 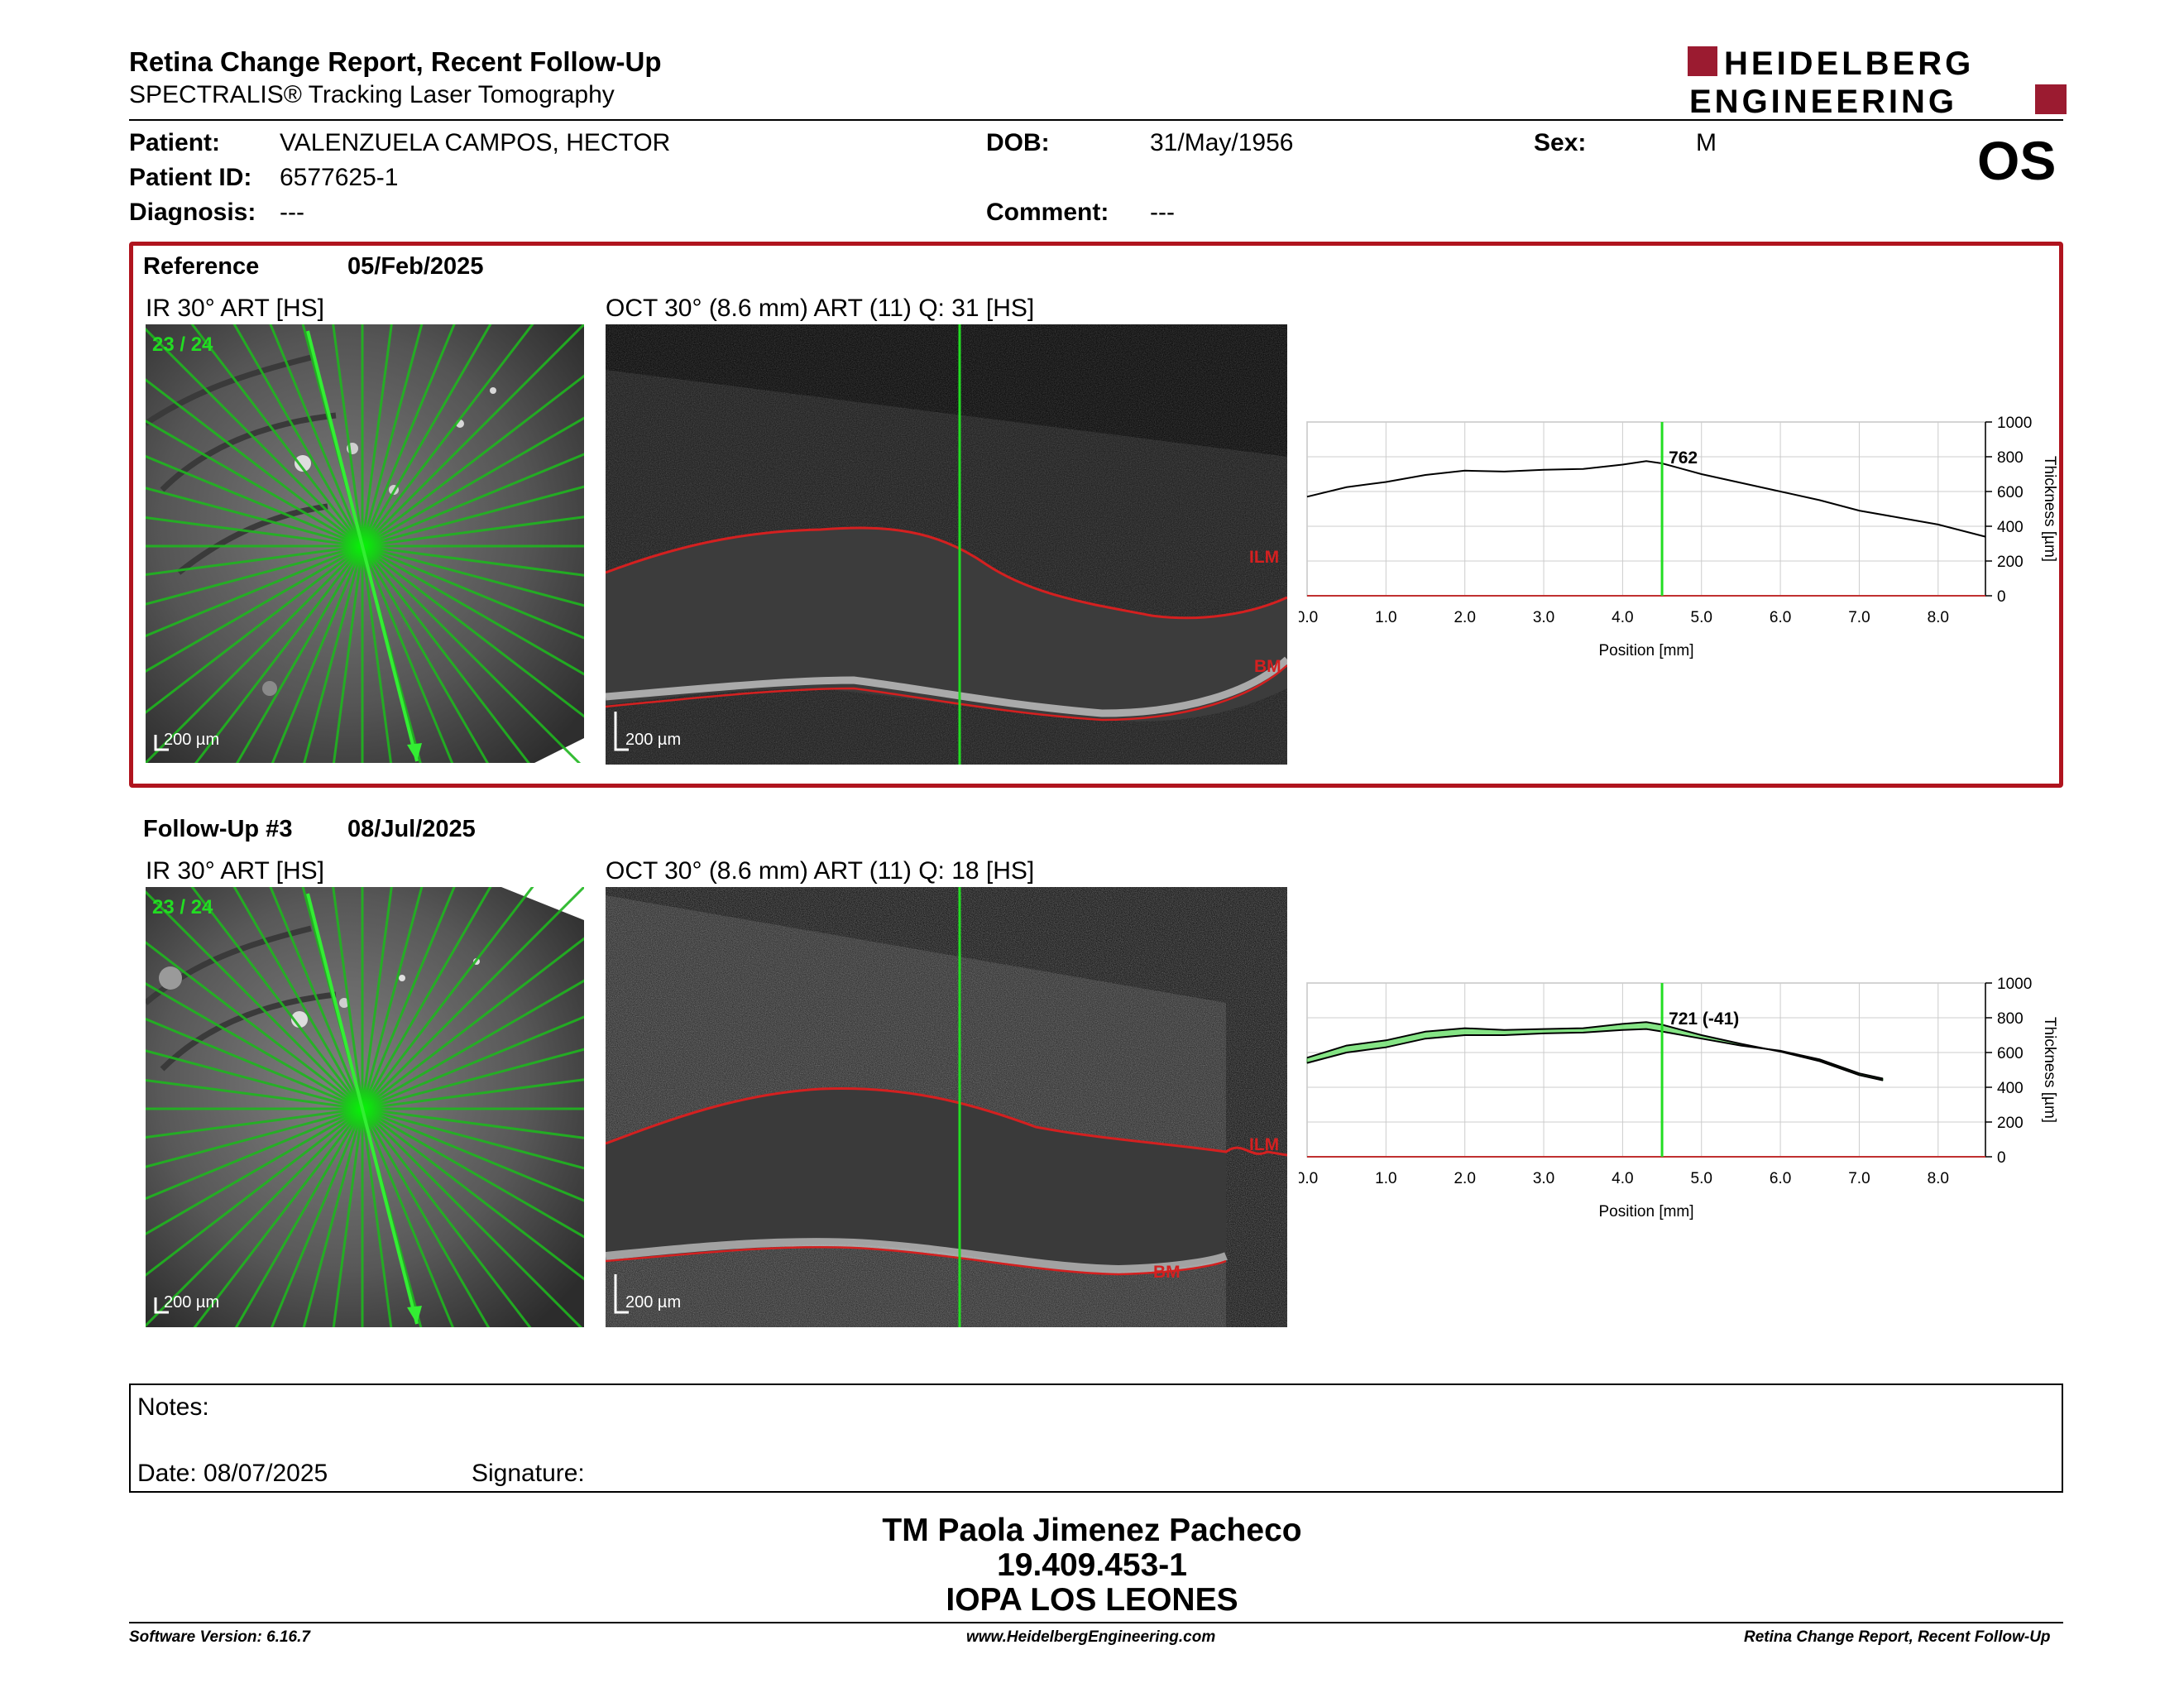 What do you see at coordinates (1096, 1438) in the screenshot?
I see `notes-box: Notes: Date: 08/07/2025 Signature:` at bounding box center [1096, 1438].